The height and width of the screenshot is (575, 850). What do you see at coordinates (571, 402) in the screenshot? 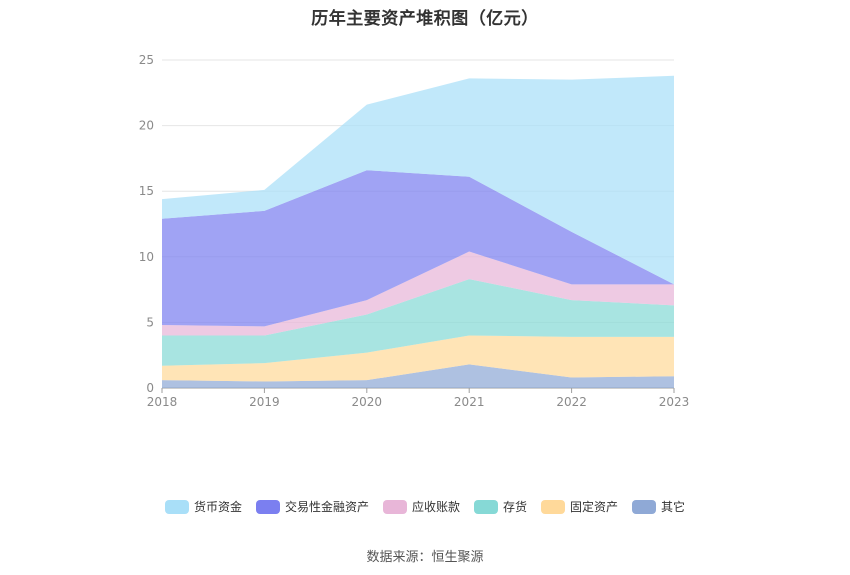
I see `x-tick-label: 2022` at bounding box center [571, 402].